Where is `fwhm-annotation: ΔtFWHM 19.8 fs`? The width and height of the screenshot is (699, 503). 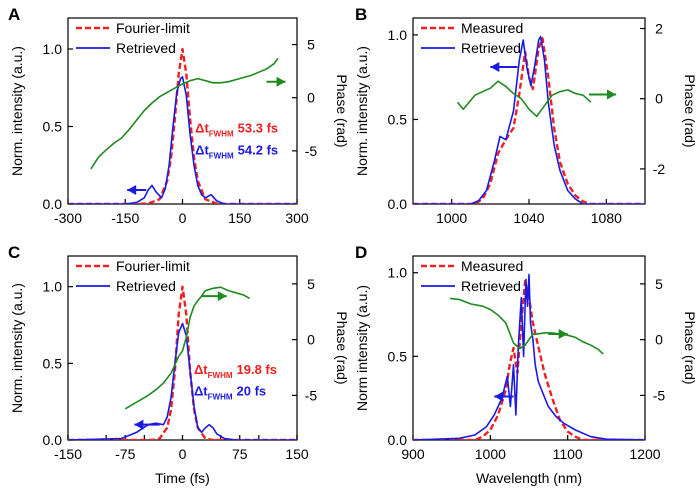
fwhm-annotation: ΔtFWHM 19.8 fs is located at coordinates (235, 371).